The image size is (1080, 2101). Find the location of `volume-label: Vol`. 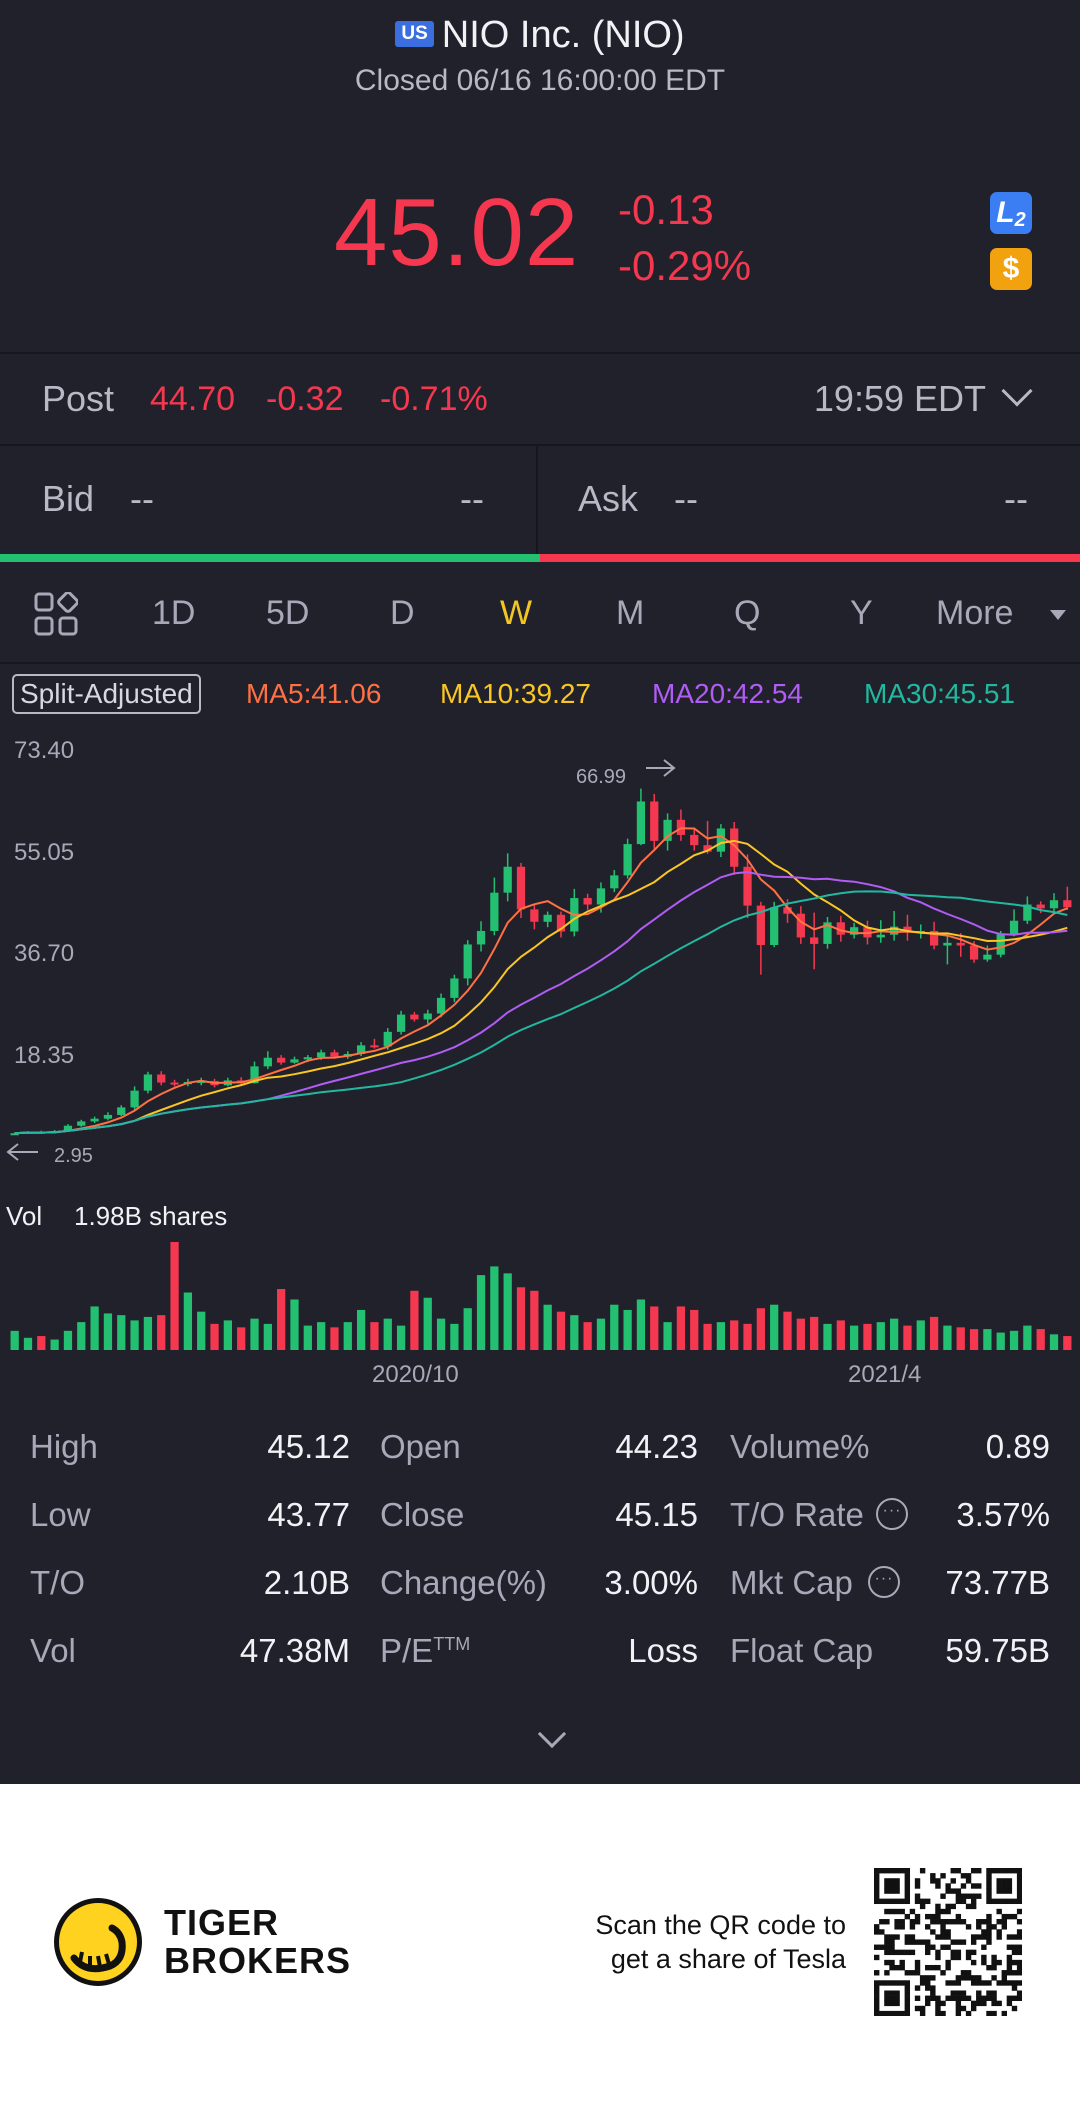

volume-label: Vol is located at coordinates (24, 1216).